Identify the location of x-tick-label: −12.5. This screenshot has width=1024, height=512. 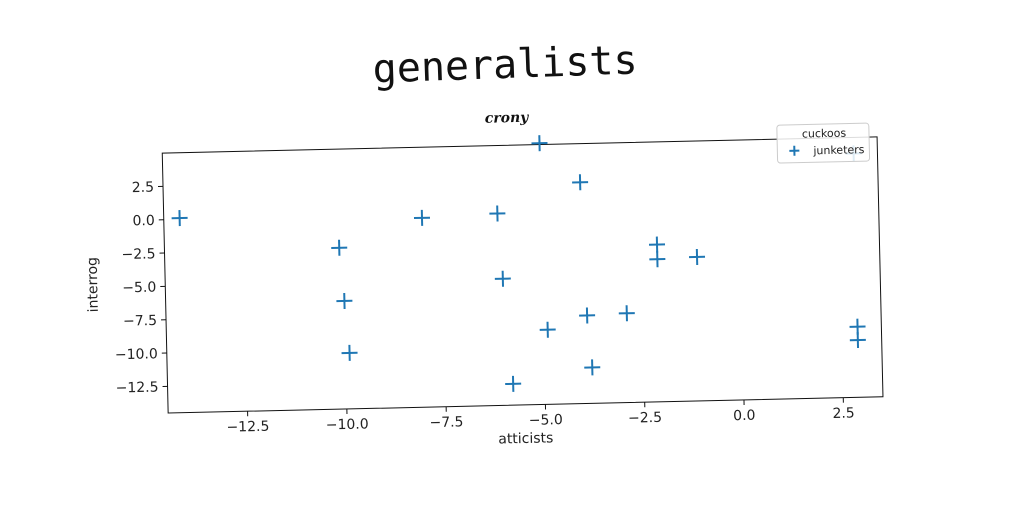
(247, 427).